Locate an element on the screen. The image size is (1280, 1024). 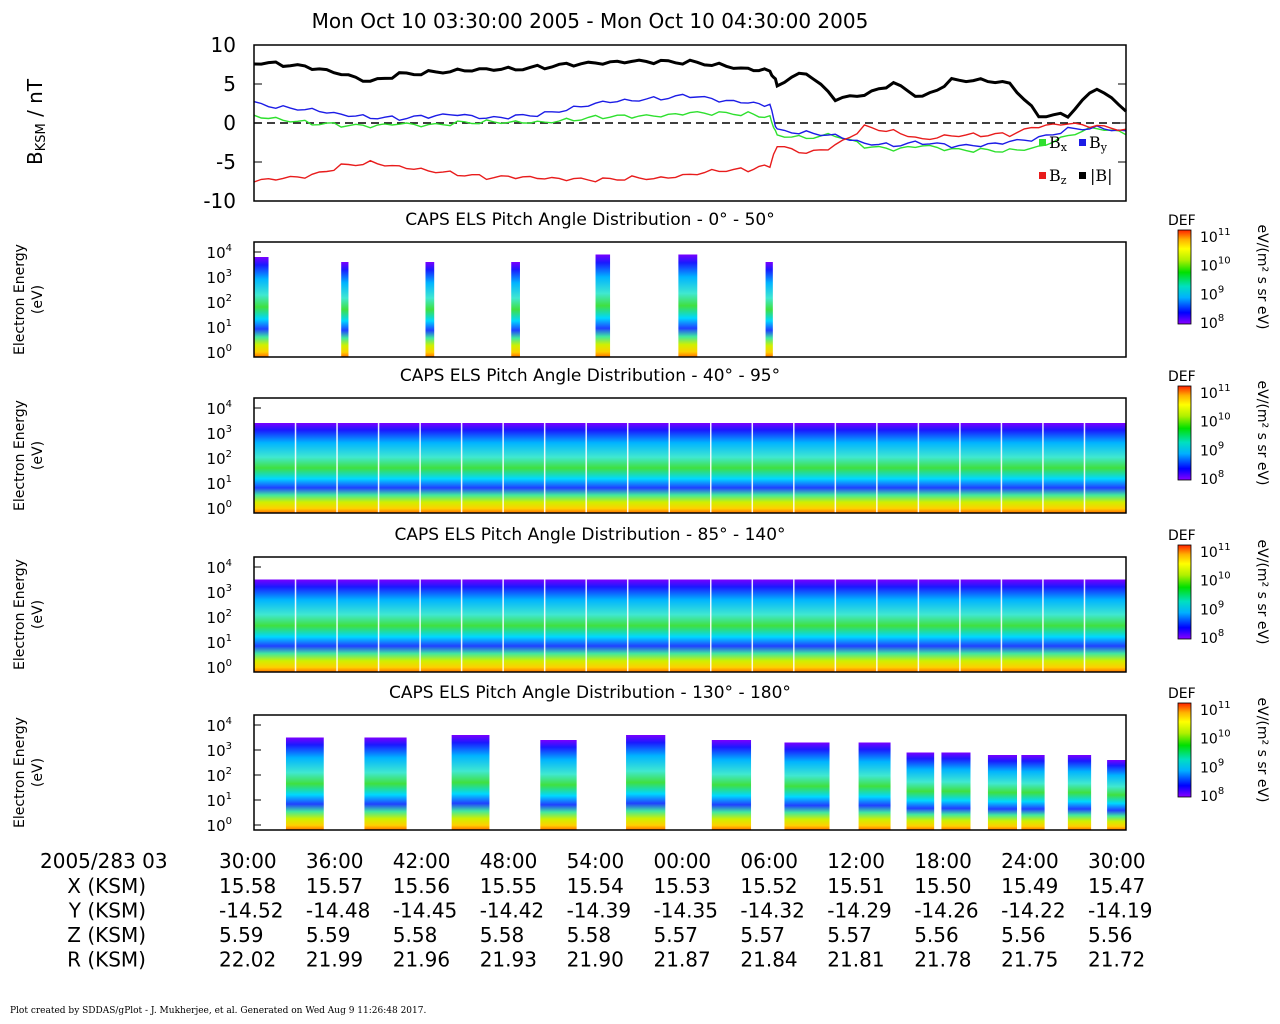
legend-bx-label: Bx is located at coordinates (1058, 143).